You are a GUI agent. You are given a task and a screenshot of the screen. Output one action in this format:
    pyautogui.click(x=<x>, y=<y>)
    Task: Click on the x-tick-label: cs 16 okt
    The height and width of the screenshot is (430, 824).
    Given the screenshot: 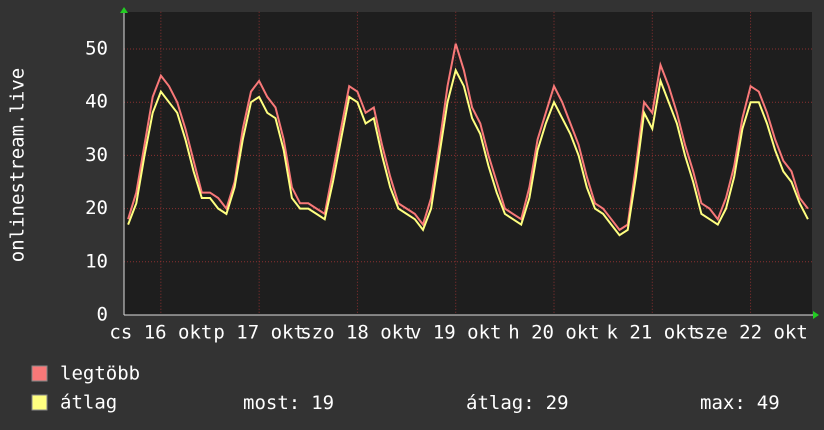 What is the action you would take?
    pyautogui.click(x=160, y=333)
    